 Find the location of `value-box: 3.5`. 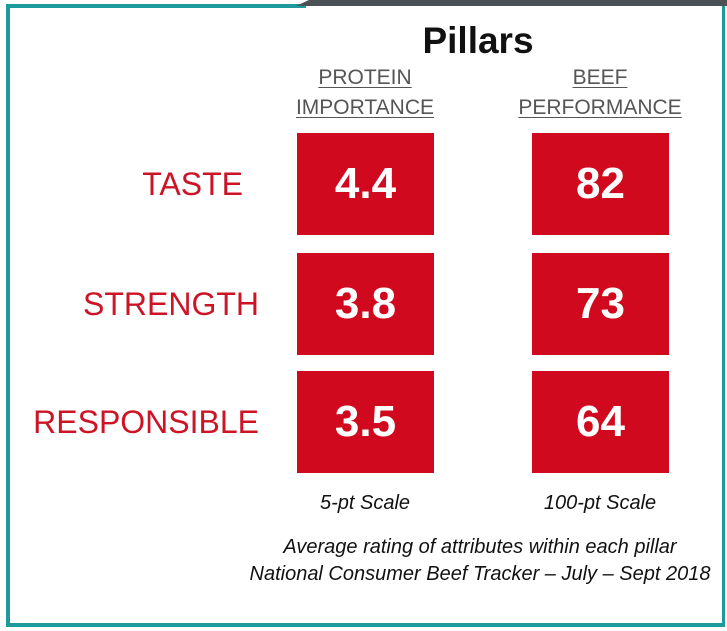

value-box: 3.5 is located at coordinates (365, 422).